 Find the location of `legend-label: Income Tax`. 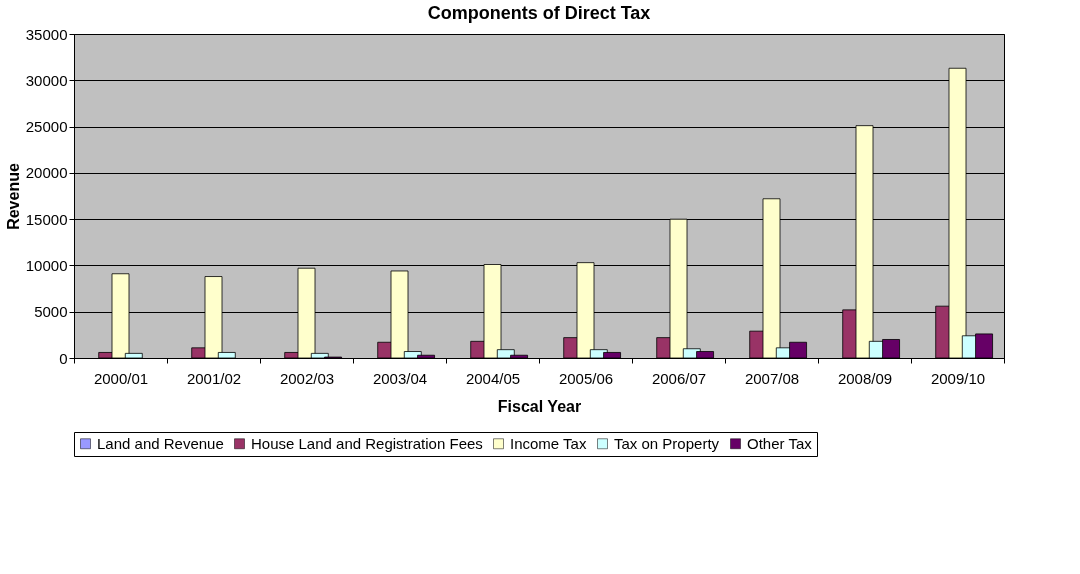

legend-label: Income Tax is located at coordinates (548, 443).